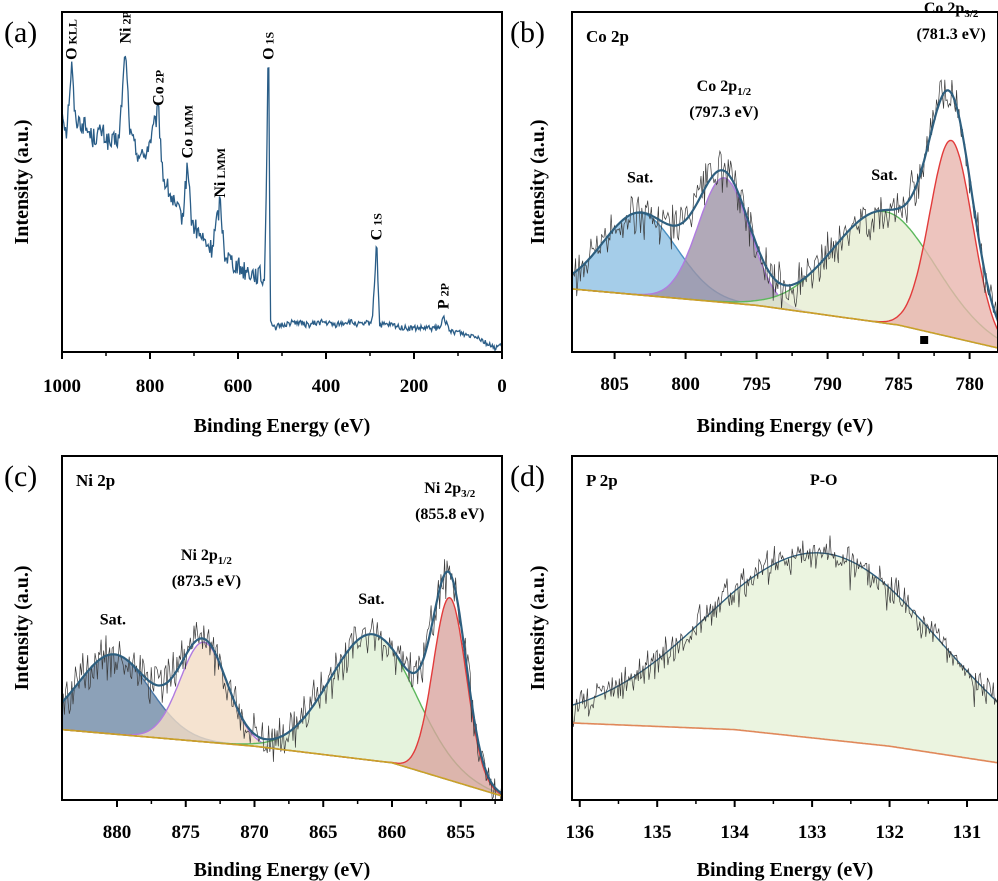 This screenshot has height=881, width=998. I want to click on x-tick-label: 795, so click(756, 384).